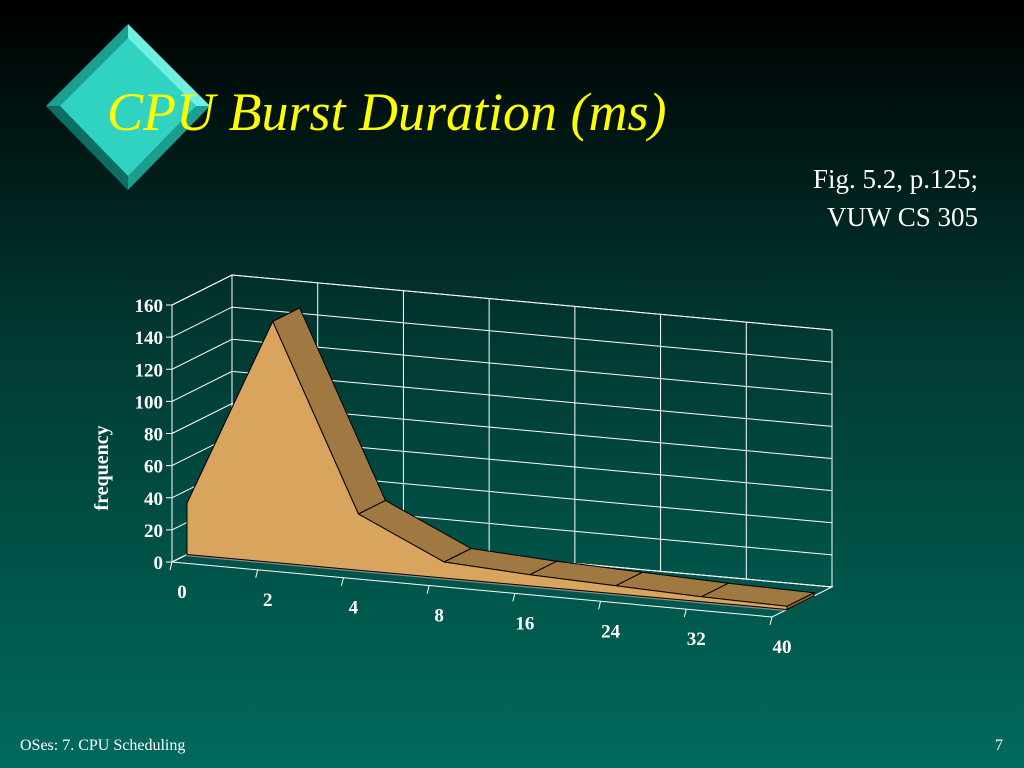  Describe the element at coordinates (149, 338) in the screenshot. I see `y-tick-label: 140` at that location.